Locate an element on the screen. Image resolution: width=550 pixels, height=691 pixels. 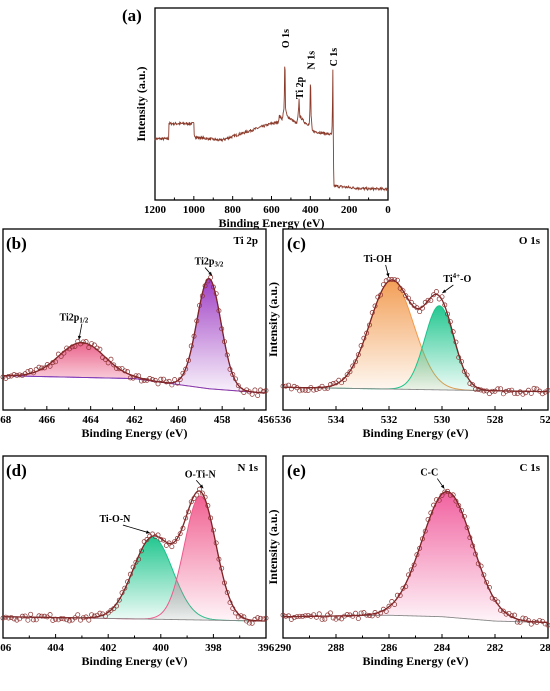
y-axis-label-e: Intensity (a.u.) is located at coordinates (273, 546).